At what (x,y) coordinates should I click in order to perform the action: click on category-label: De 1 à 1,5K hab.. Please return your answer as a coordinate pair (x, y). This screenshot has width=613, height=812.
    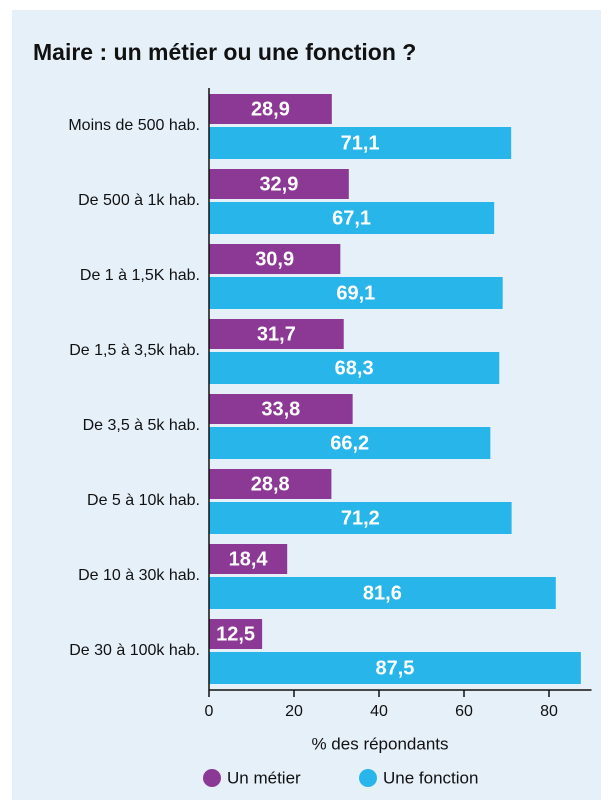
    Looking at the image, I should click on (140, 275).